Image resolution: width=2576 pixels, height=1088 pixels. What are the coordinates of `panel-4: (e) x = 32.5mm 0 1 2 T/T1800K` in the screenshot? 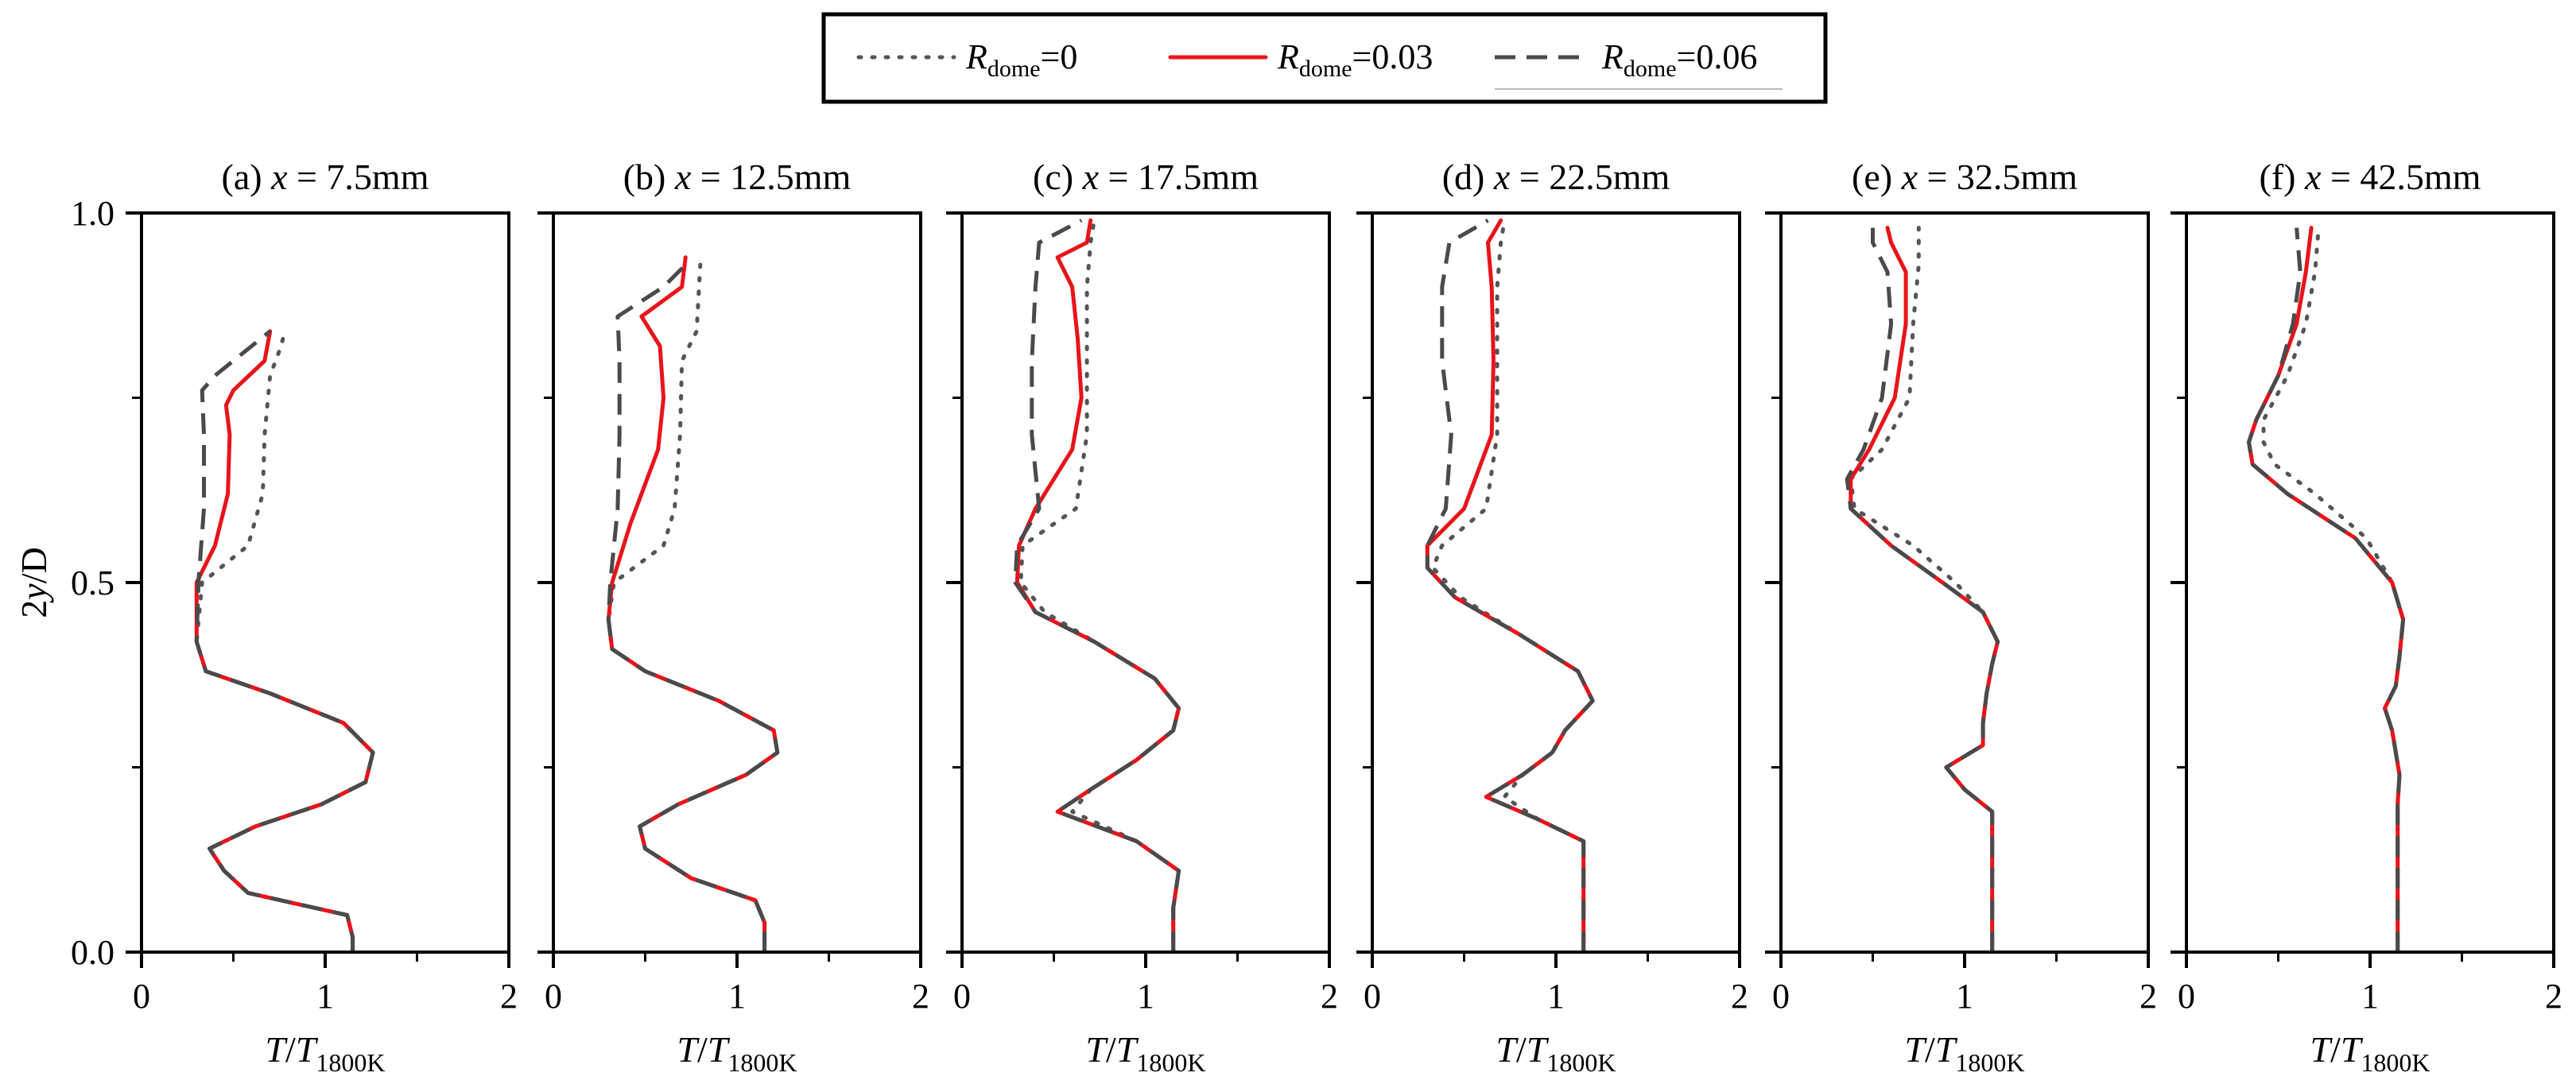 It's located at (1961, 617).